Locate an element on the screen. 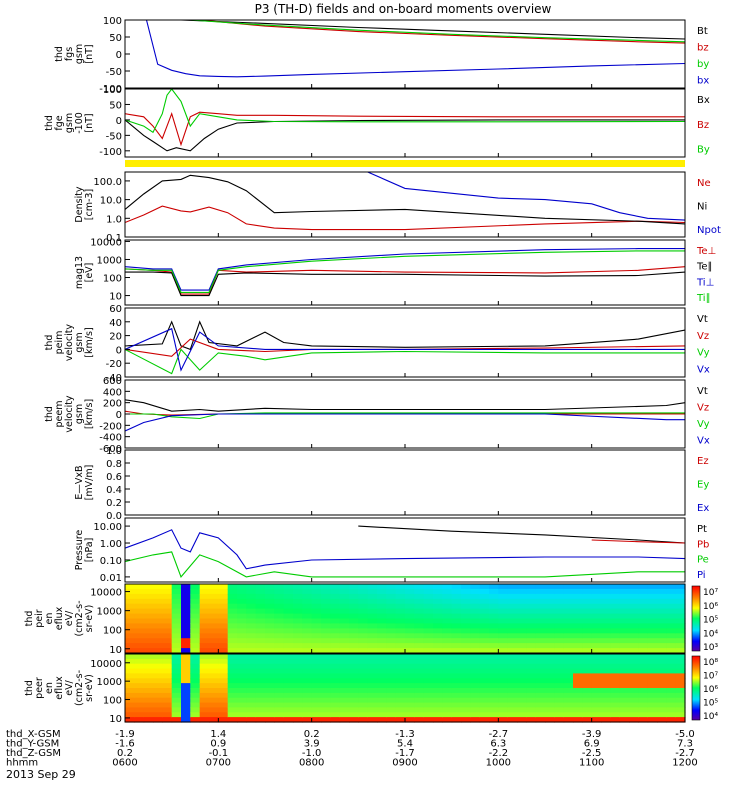 Image resolution: width=750 pixels, height=800 pixels. legend-Bz: Bz is located at coordinates (703, 125).